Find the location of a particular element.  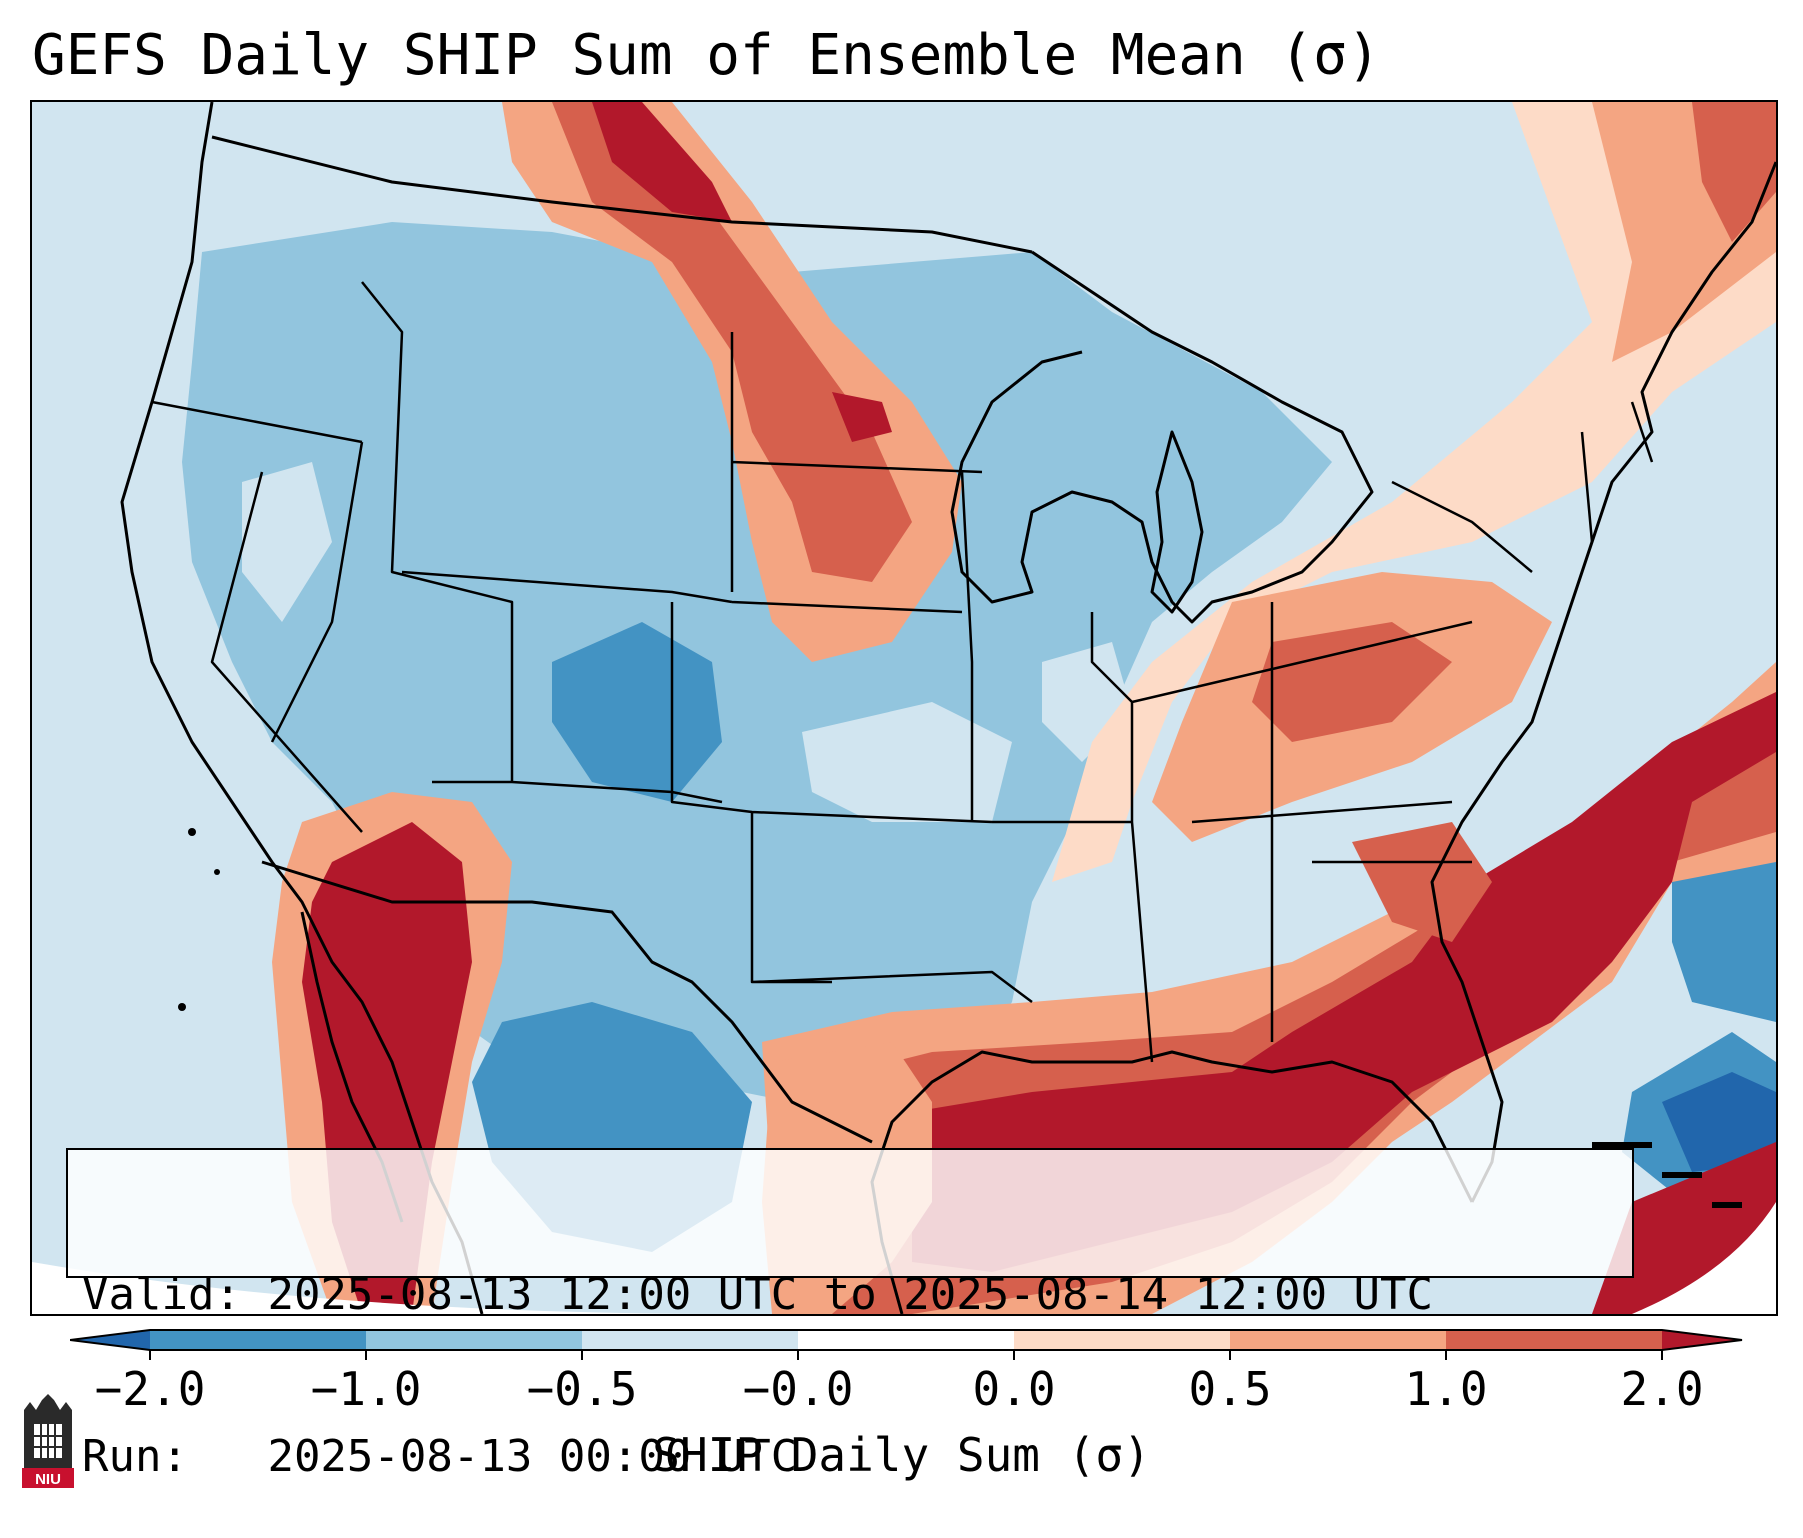

colorbar-tick-label: −0.0 is located at coordinates (798, 1389).